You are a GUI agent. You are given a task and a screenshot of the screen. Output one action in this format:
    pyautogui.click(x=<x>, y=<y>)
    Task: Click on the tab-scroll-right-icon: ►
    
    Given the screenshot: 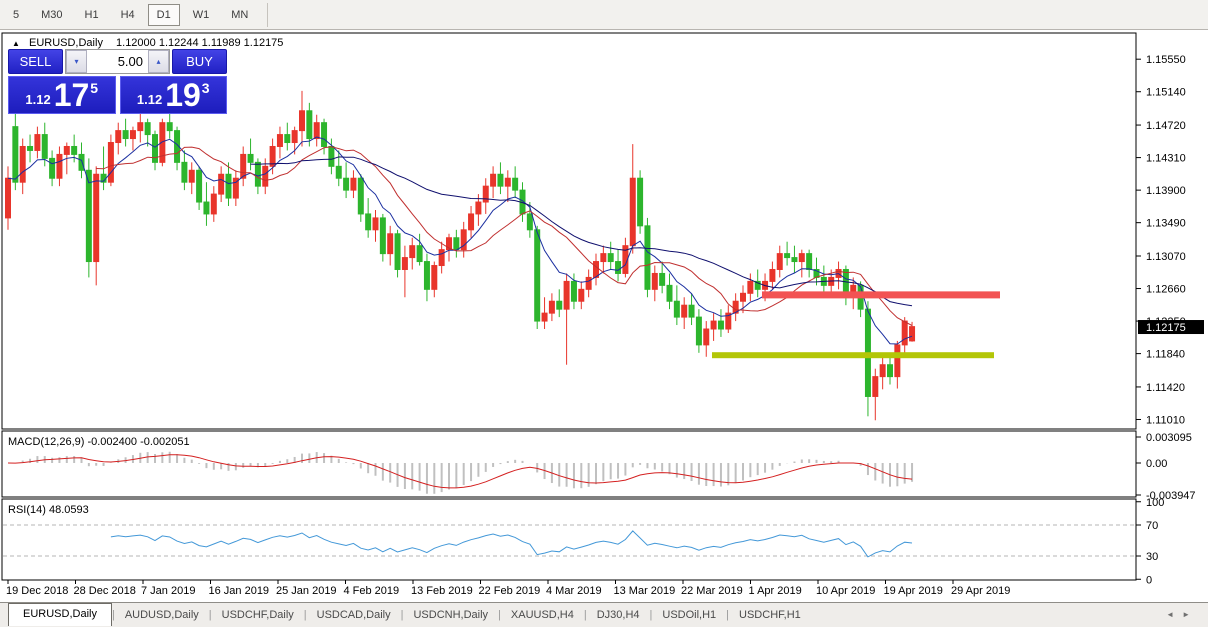 What is the action you would take?
    pyautogui.click(x=1190, y=614)
    